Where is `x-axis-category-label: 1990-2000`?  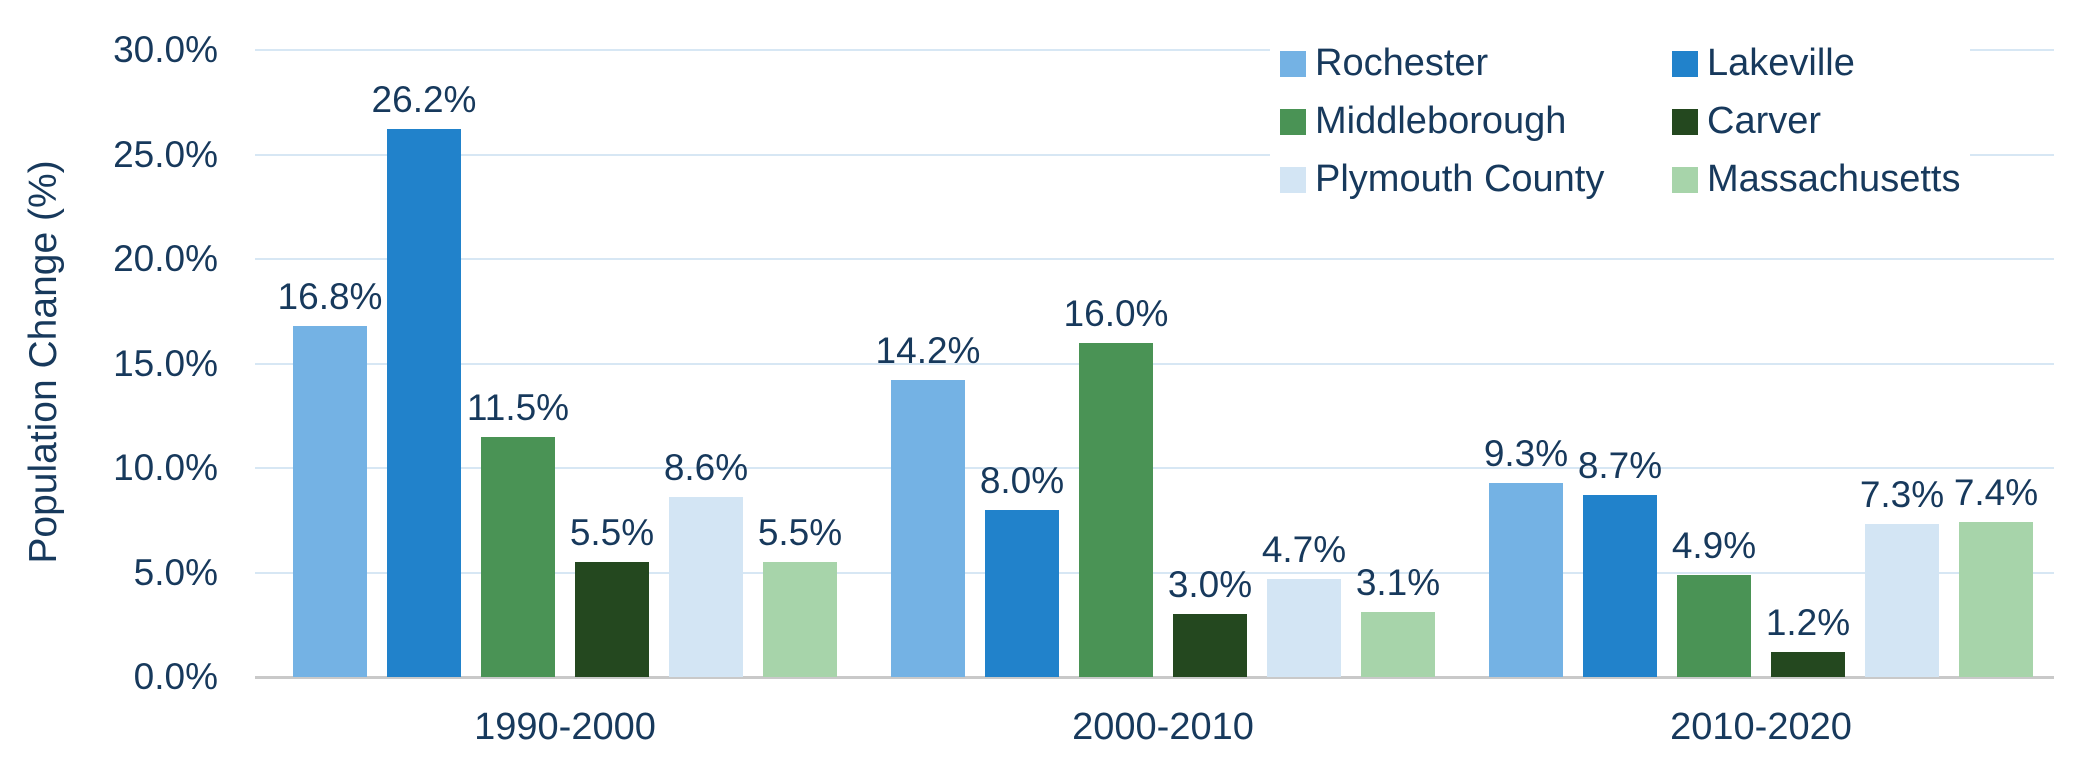
x-axis-category-label: 1990-2000 is located at coordinates (565, 727).